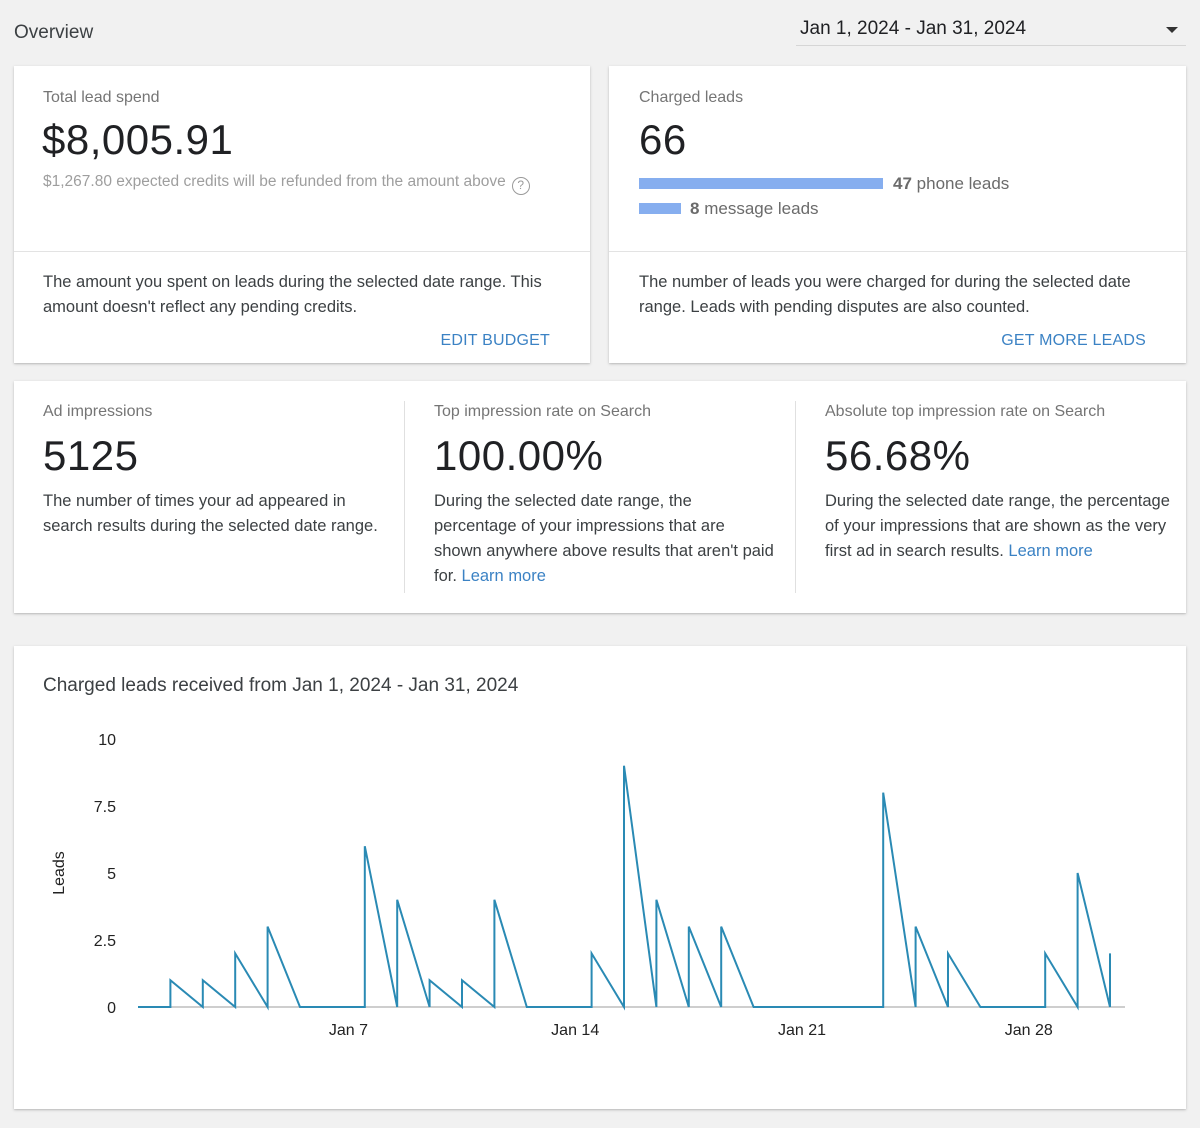 The height and width of the screenshot is (1128, 1200). I want to click on help-icon: ?, so click(520, 186).